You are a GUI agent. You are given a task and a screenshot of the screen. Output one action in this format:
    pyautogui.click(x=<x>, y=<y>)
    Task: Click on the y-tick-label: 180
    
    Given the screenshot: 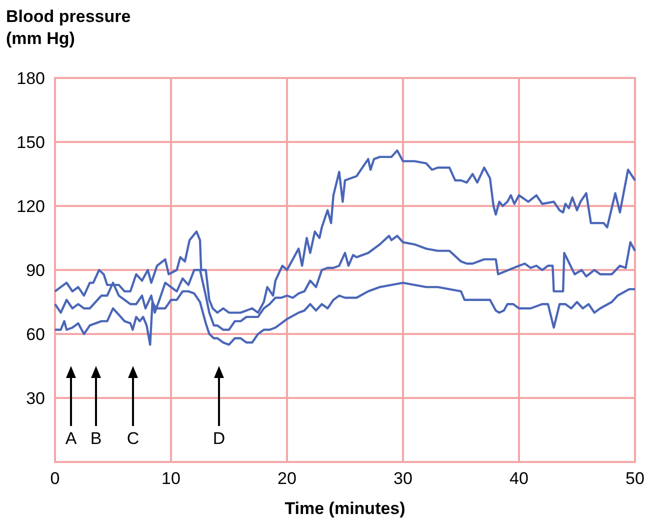 What is the action you would take?
    pyautogui.click(x=30, y=78)
    